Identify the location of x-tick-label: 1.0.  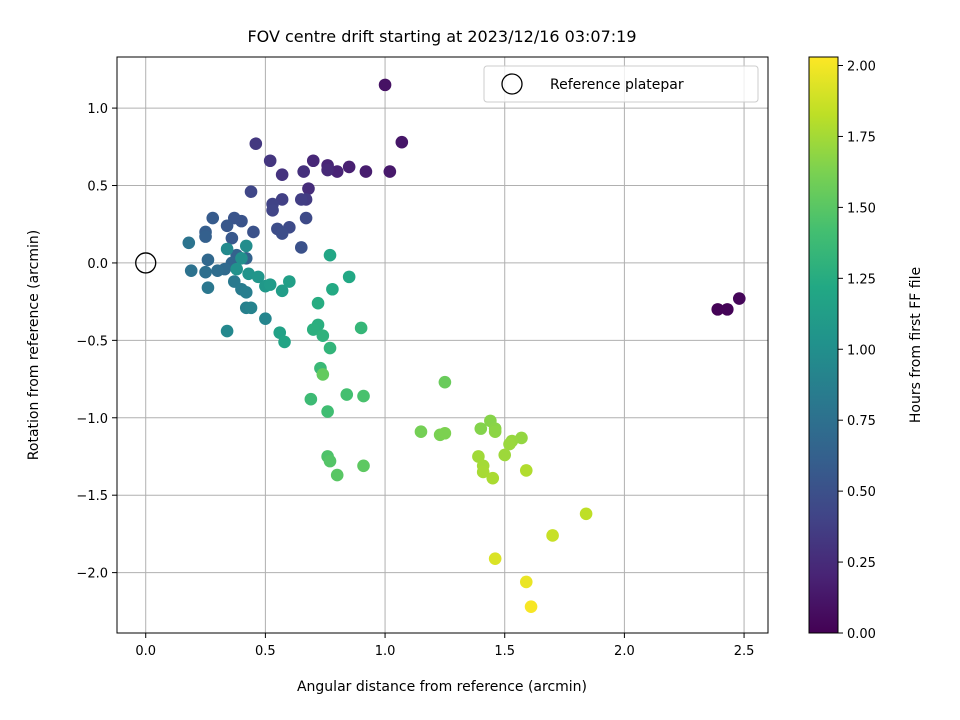
(385, 651).